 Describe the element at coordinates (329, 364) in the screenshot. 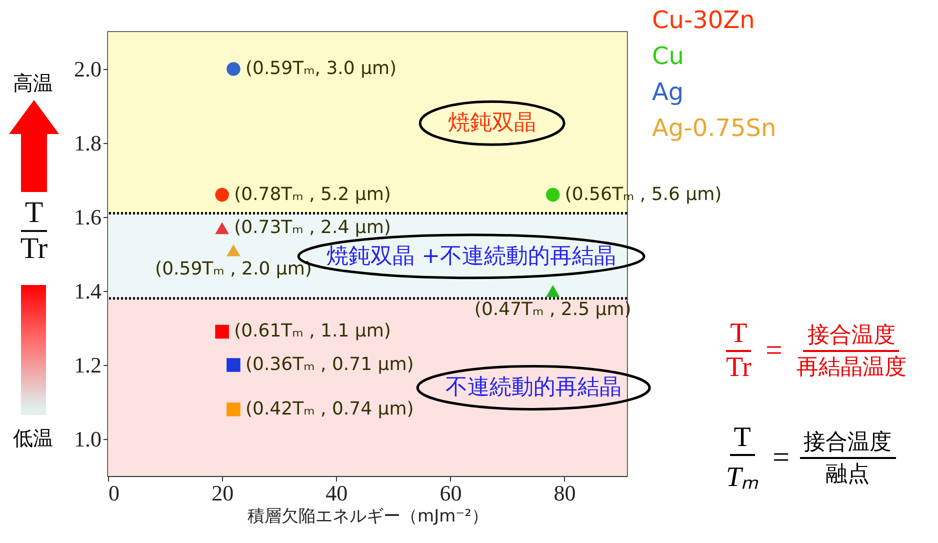

I see `data-label: (0.36Tₘ , 0.71 μm)` at that location.